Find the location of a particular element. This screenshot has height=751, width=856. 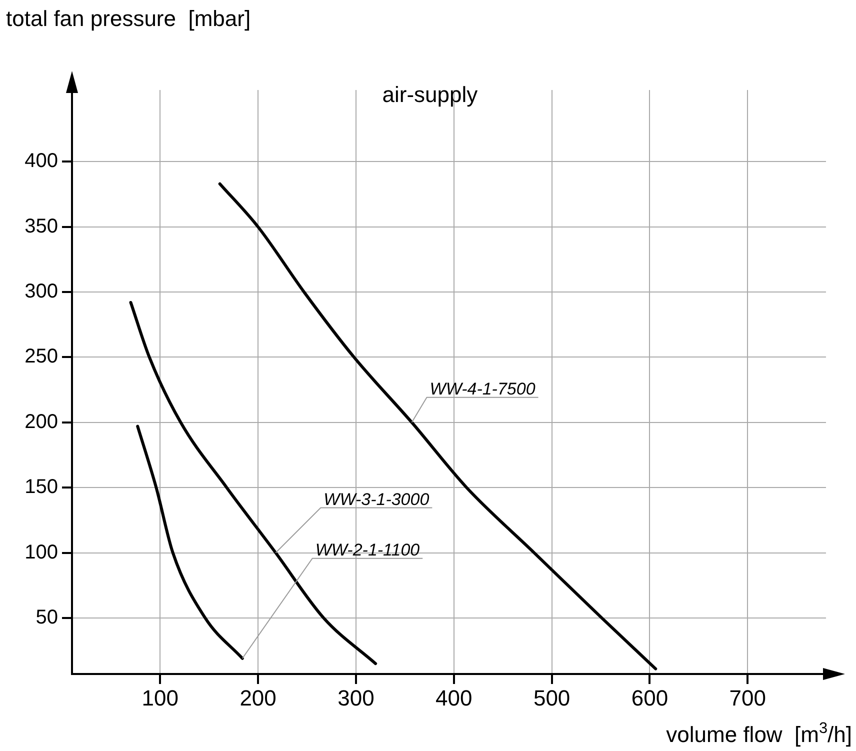

y-tick-label: 150 is located at coordinates (41, 487).